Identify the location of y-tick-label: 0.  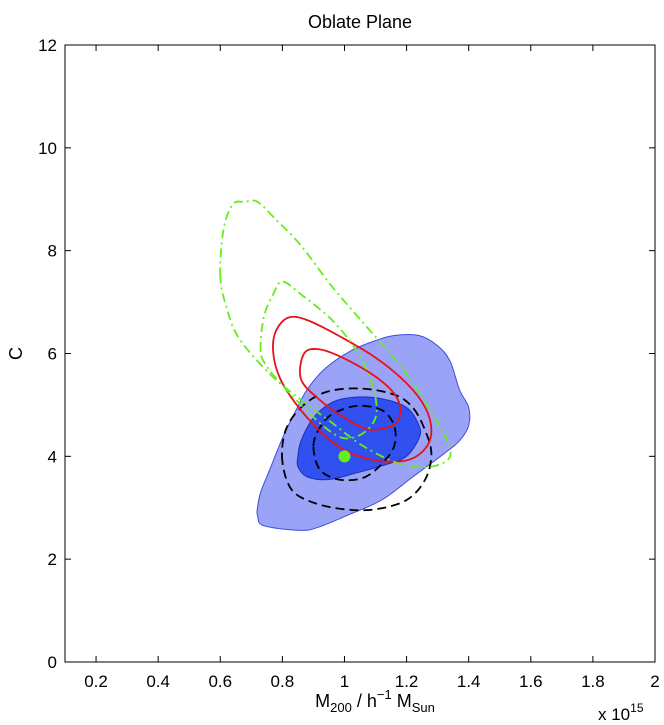
(52, 662).